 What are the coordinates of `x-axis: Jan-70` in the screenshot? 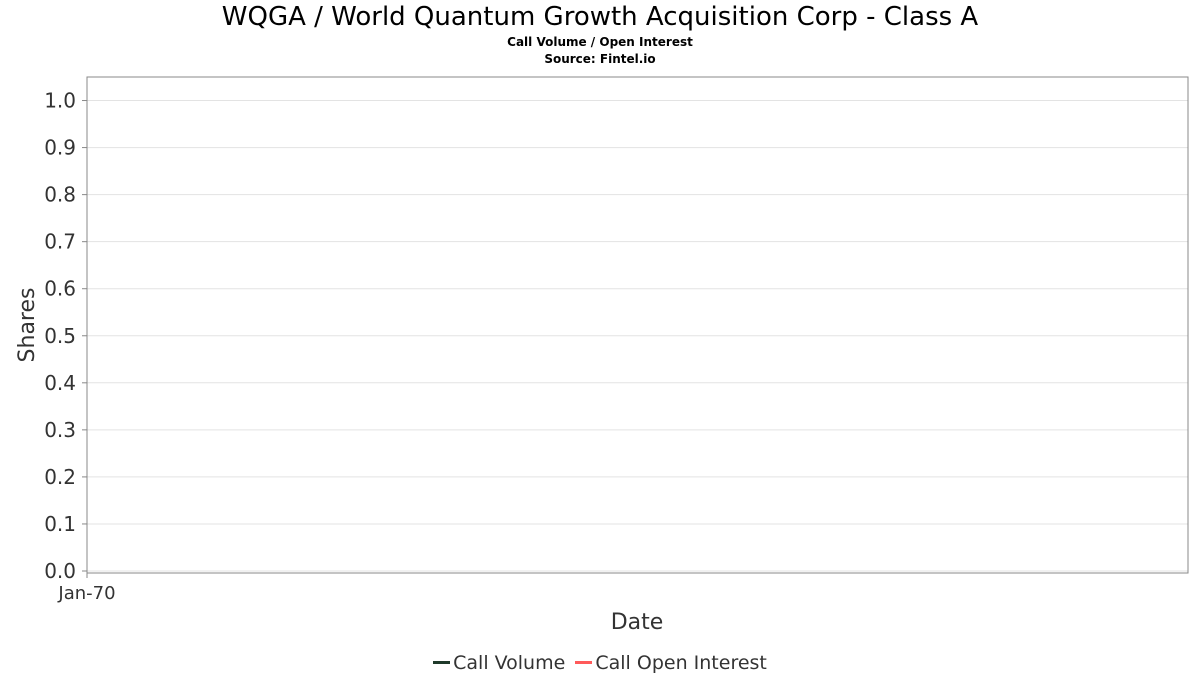 It's located at (86, 588).